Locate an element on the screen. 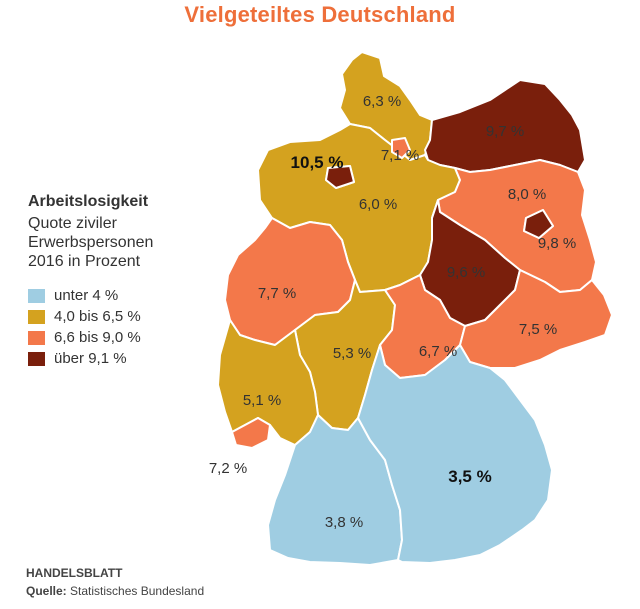  region-berlin is located at coordinates (538, 224).